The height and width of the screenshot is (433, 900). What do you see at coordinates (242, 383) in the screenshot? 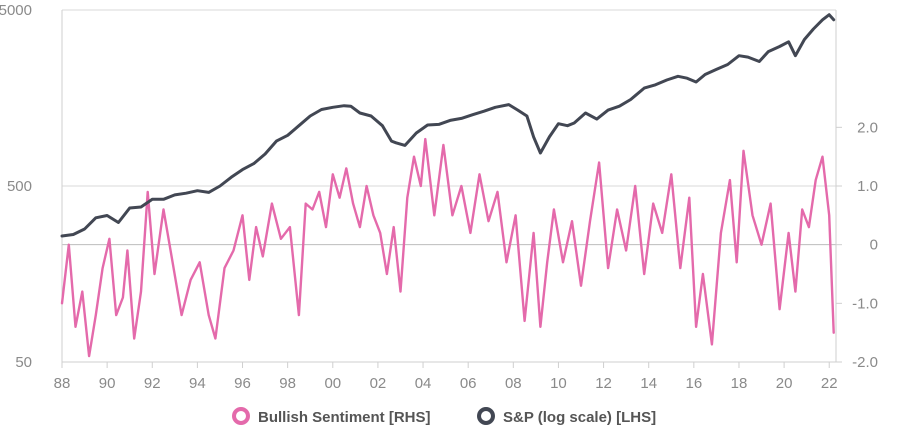
I see `x-tick-label: 96` at bounding box center [242, 383].